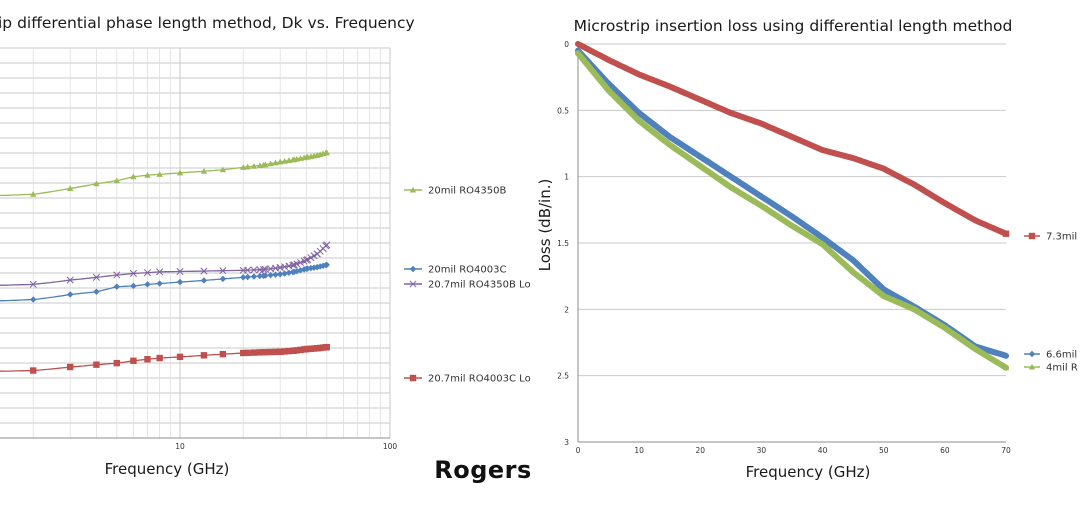 Image resolution: width=1080 pixels, height=516 pixels. What do you see at coordinates (563, 110) in the screenshot?
I see `y-tick-label: 0.5` at bounding box center [563, 110].